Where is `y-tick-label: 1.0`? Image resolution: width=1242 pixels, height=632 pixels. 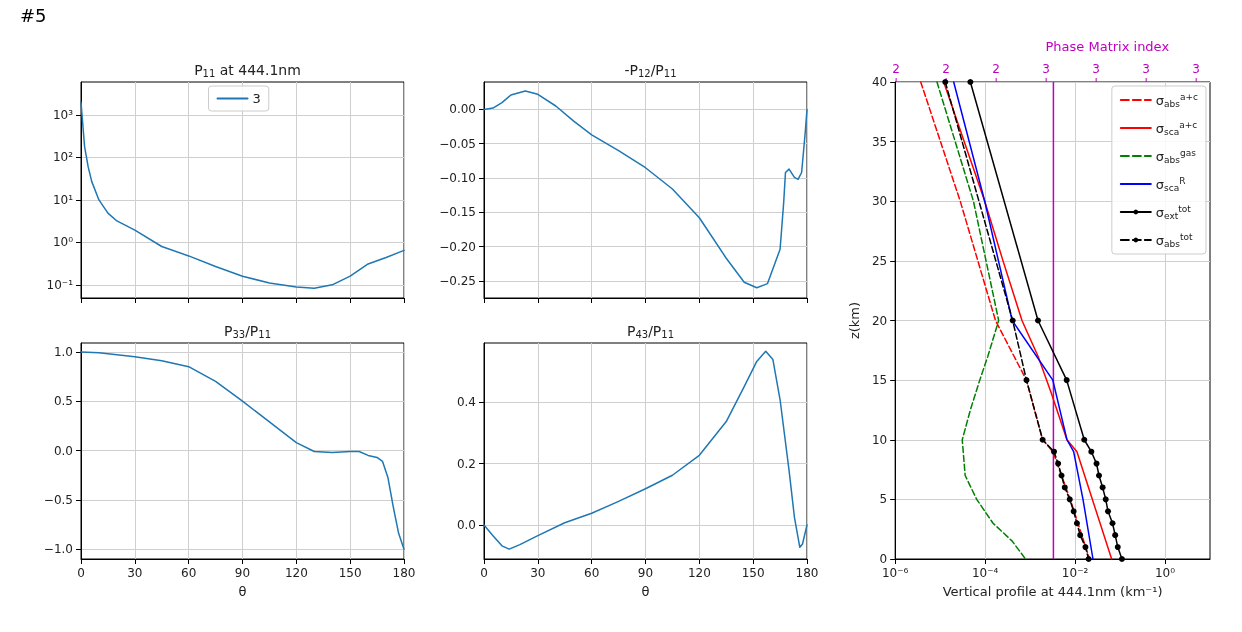 y-tick-label: 1.0 is located at coordinates (63, 351).